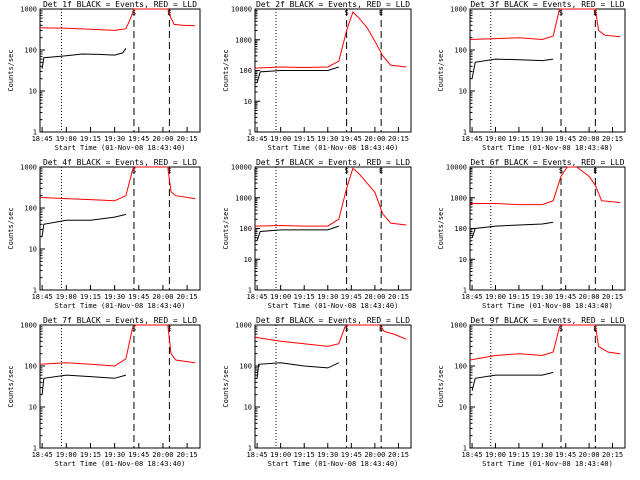 The image size is (640, 480). I want to click on panel-title: Det 5f BLACK = Events, RED = LLD, so click(333, 162).